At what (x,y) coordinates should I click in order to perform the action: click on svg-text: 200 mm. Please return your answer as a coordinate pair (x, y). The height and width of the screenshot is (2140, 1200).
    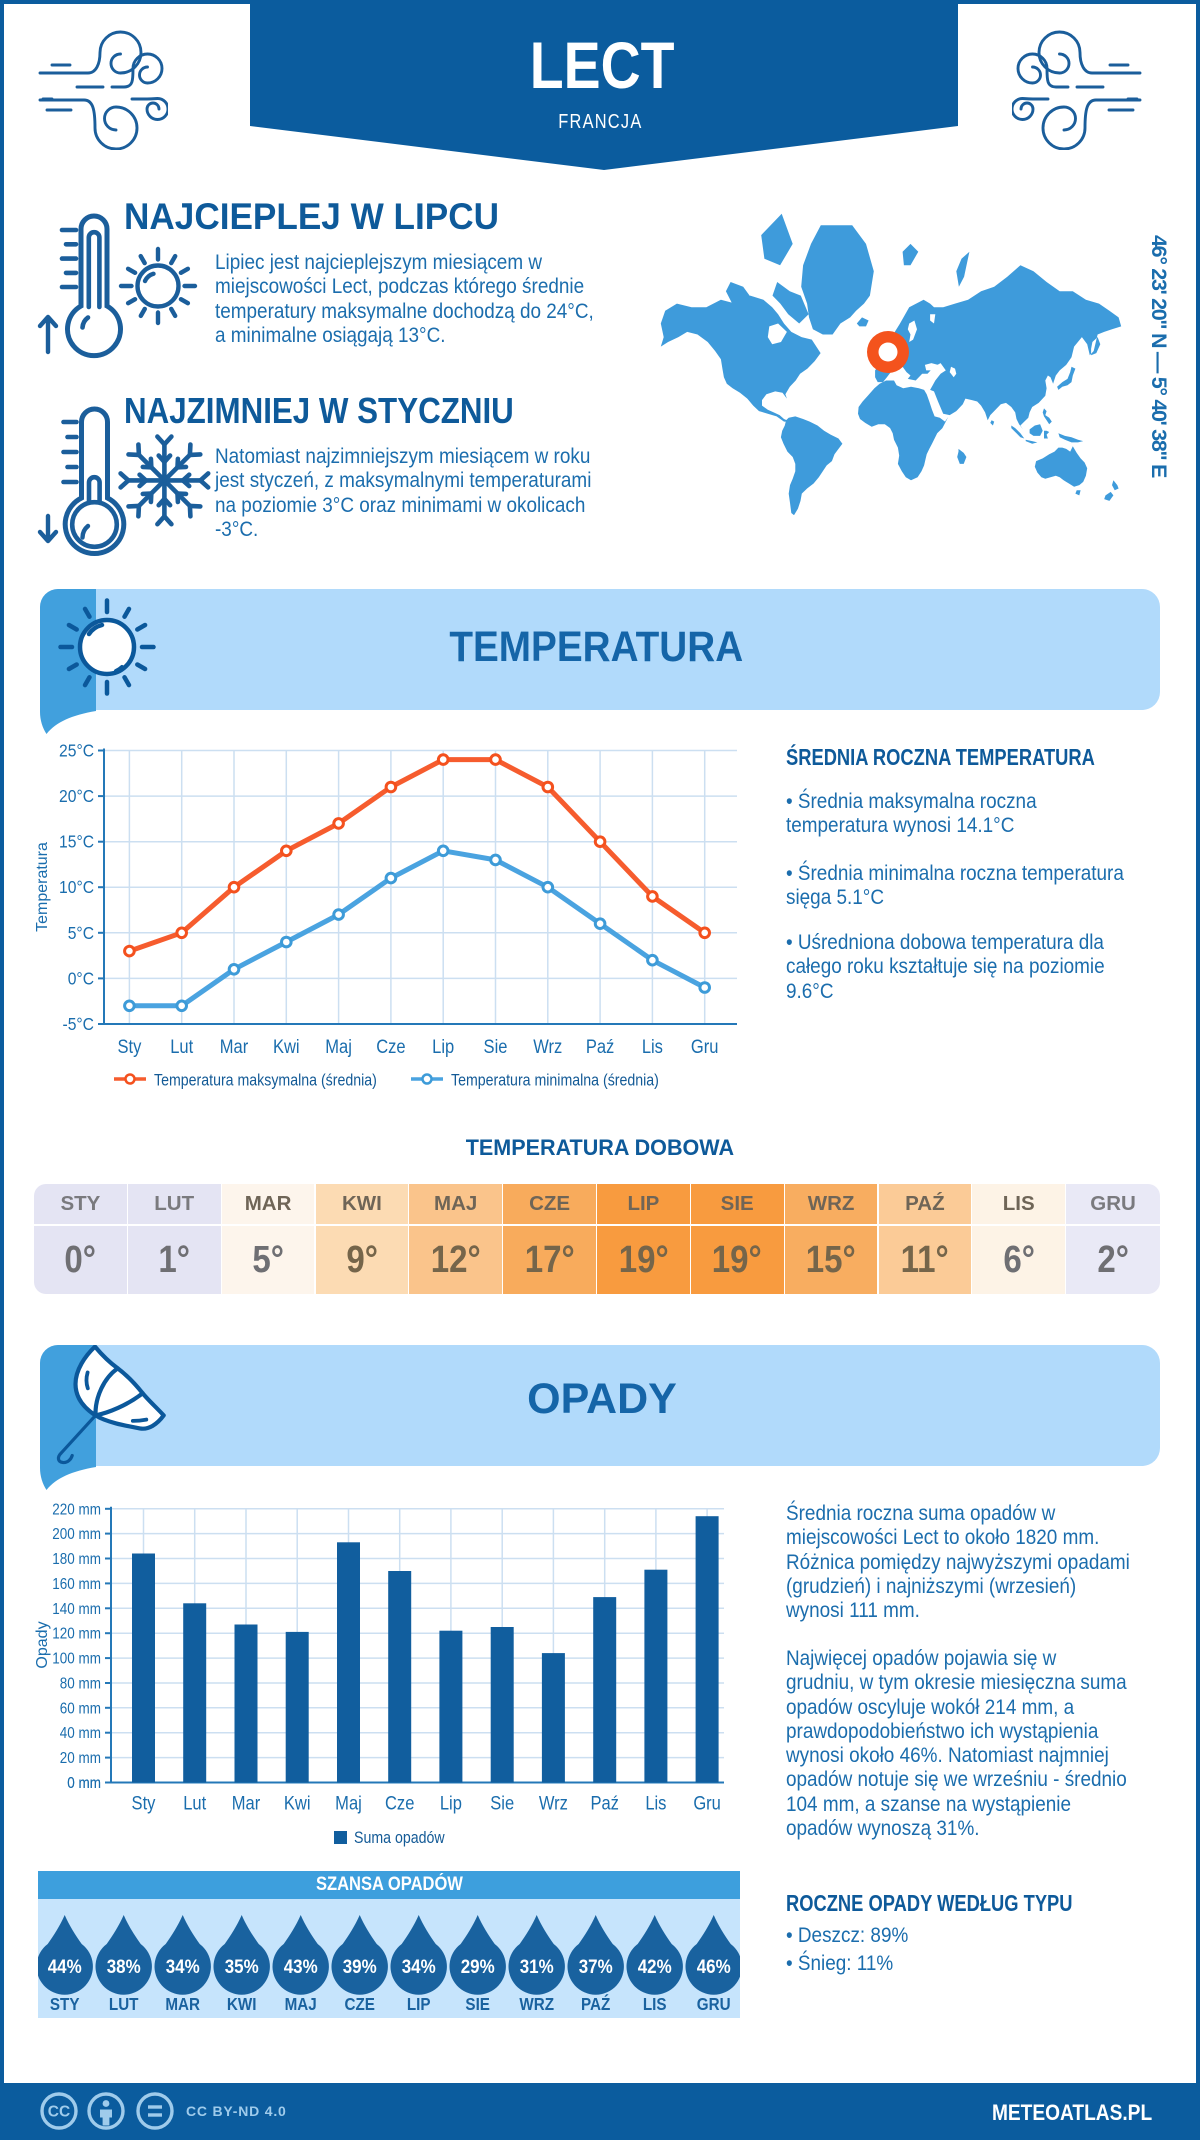
    Looking at the image, I should click on (76, 1534).